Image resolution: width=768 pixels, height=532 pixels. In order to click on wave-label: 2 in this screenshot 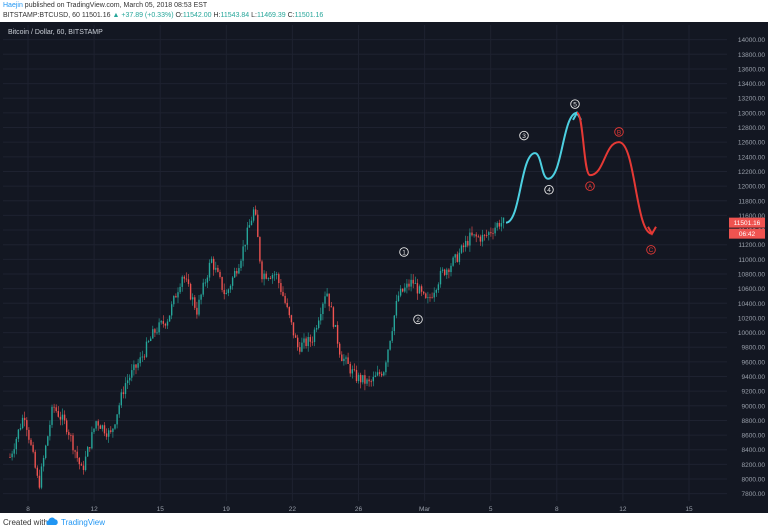, I will do `click(418, 320)`.